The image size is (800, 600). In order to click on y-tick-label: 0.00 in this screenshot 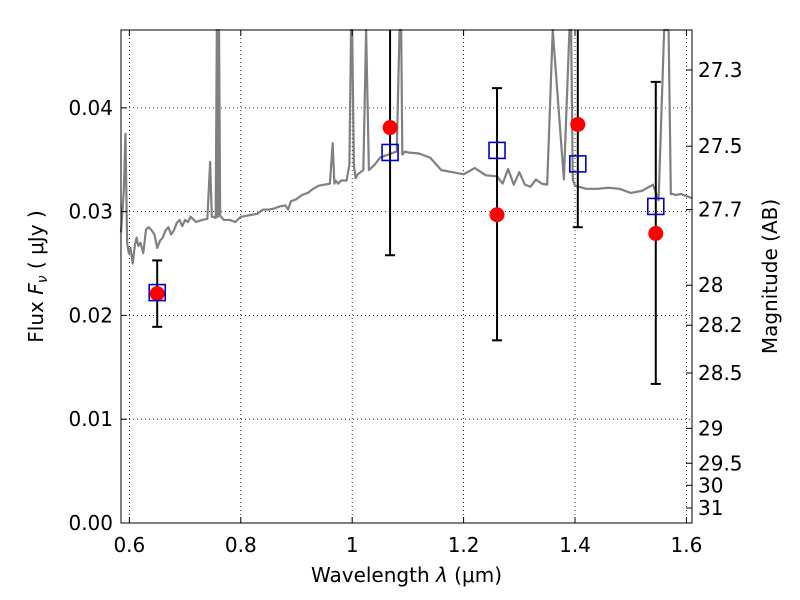, I will do `click(90, 523)`.